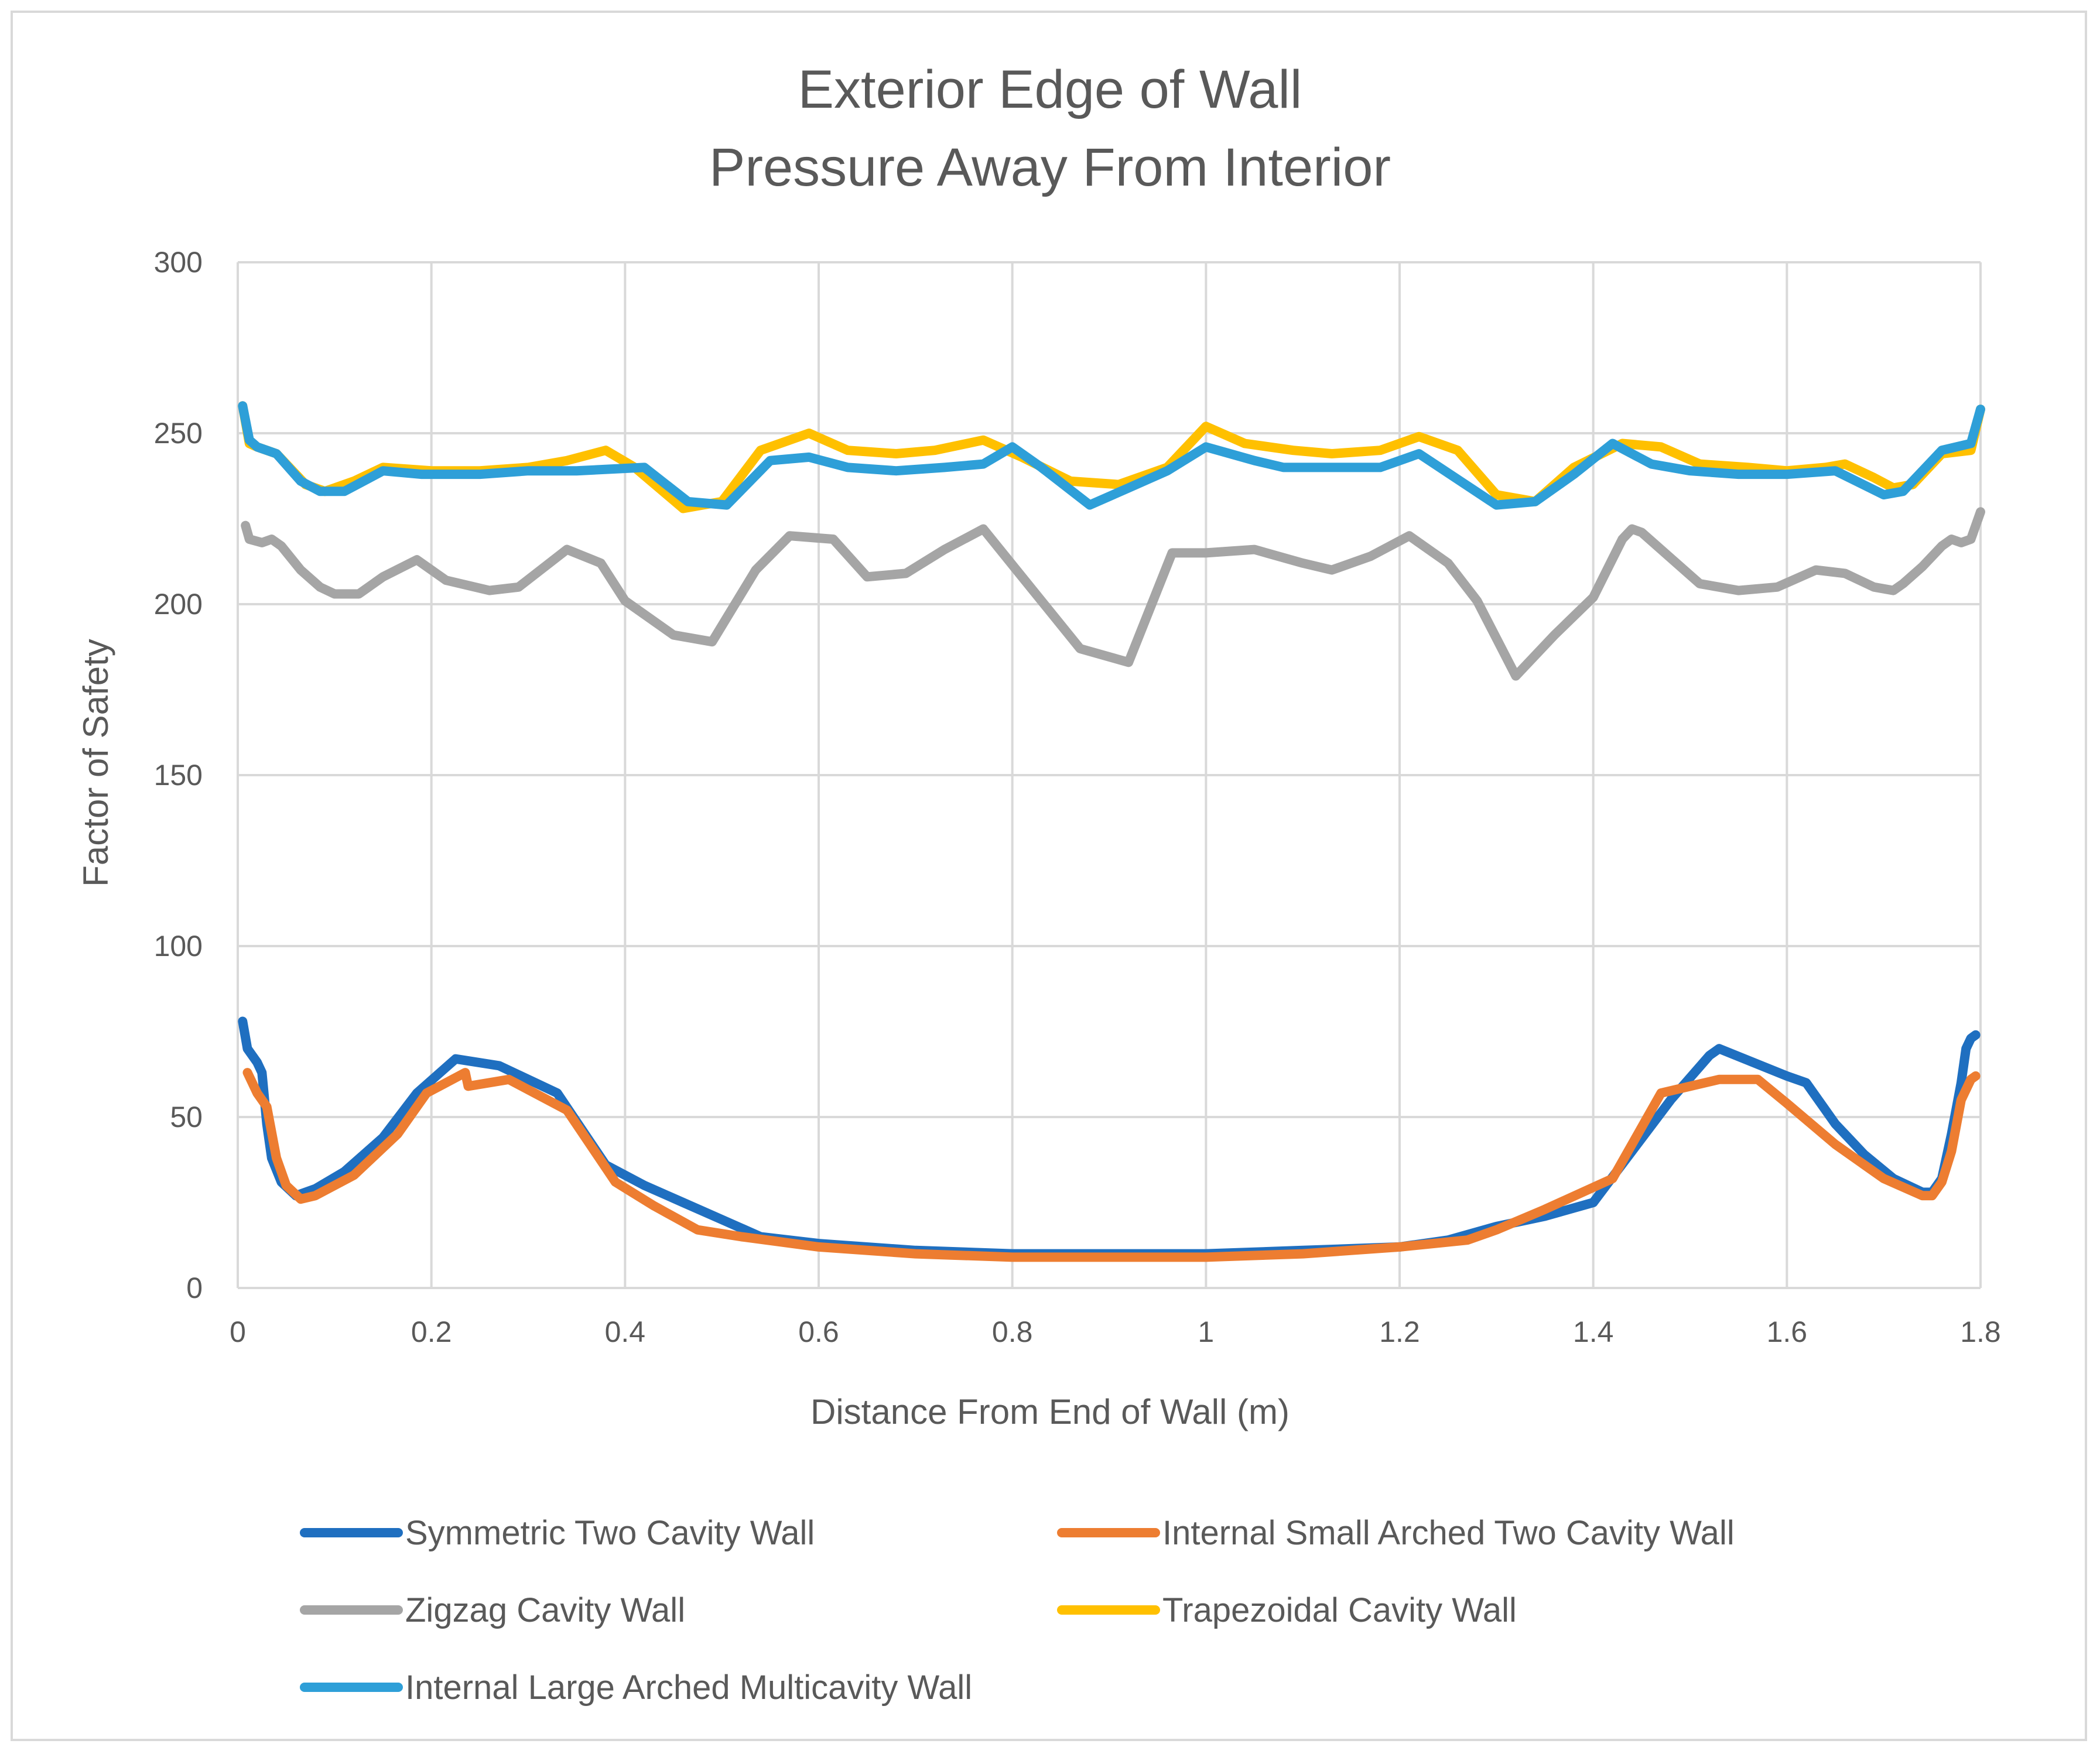 Image resolution: width=2100 pixels, height=1754 pixels. I want to click on legend-item-4: Trapezoidal Cavity Wall, so click(1287, 1610).